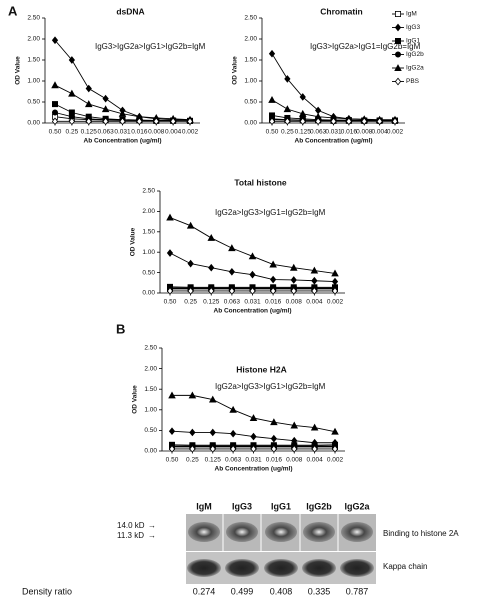 This screenshot has width=489, height=601. I want to click on x-tick-label: 0.25, so click(72, 132).